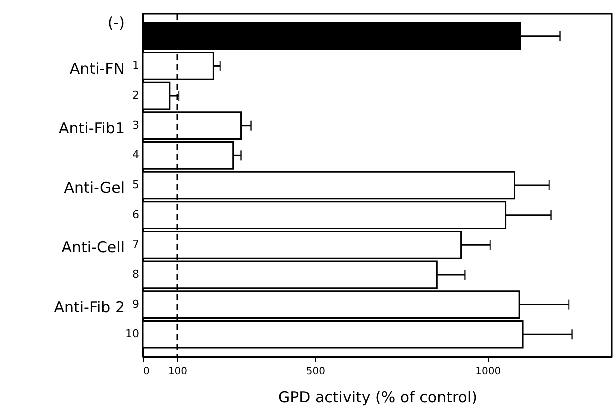  Describe the element at coordinates (316, 372) in the screenshot. I see `x-tick-label: 500` at that location.